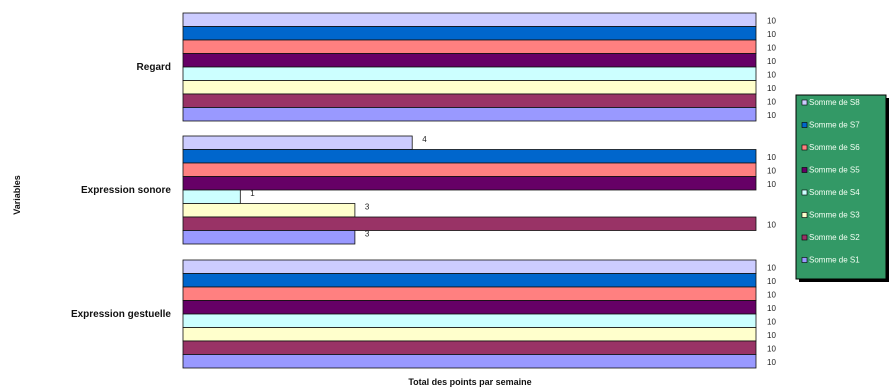 The image size is (893, 390). I want to click on legend-entry: Somme de S8, so click(834, 102).